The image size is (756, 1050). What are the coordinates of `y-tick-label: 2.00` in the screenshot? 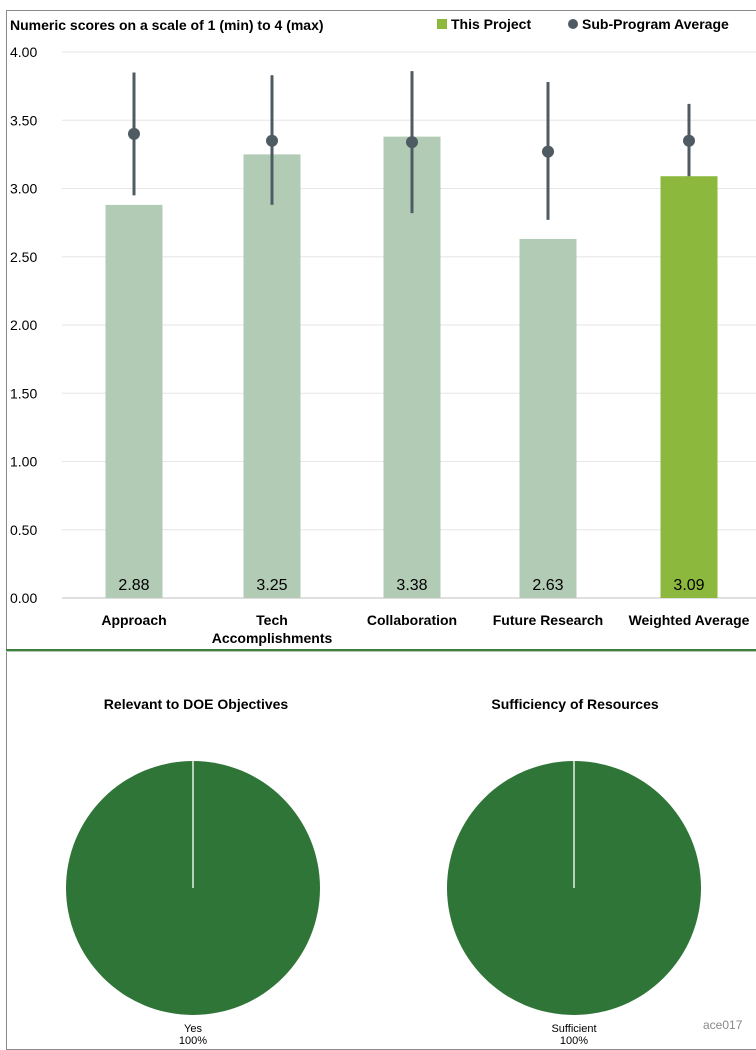 It's located at (23, 325).